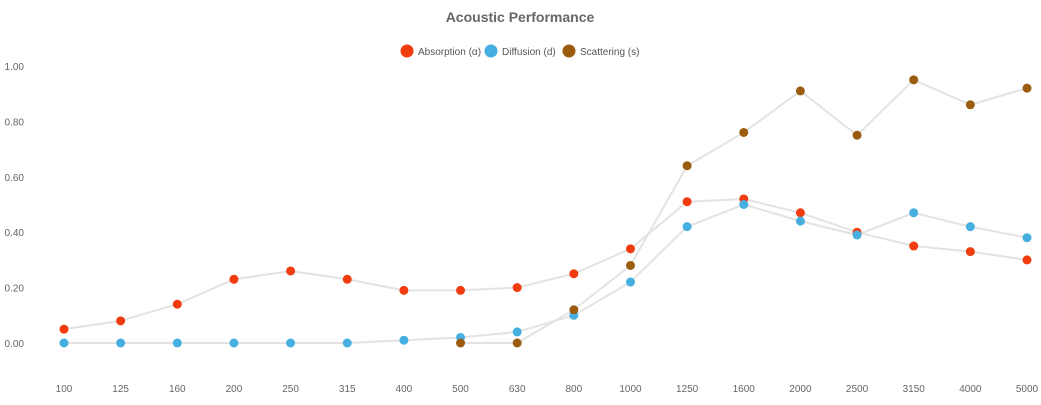 This screenshot has height=405, width=1041. I want to click on x-tick-label: 5000, so click(1027, 389).